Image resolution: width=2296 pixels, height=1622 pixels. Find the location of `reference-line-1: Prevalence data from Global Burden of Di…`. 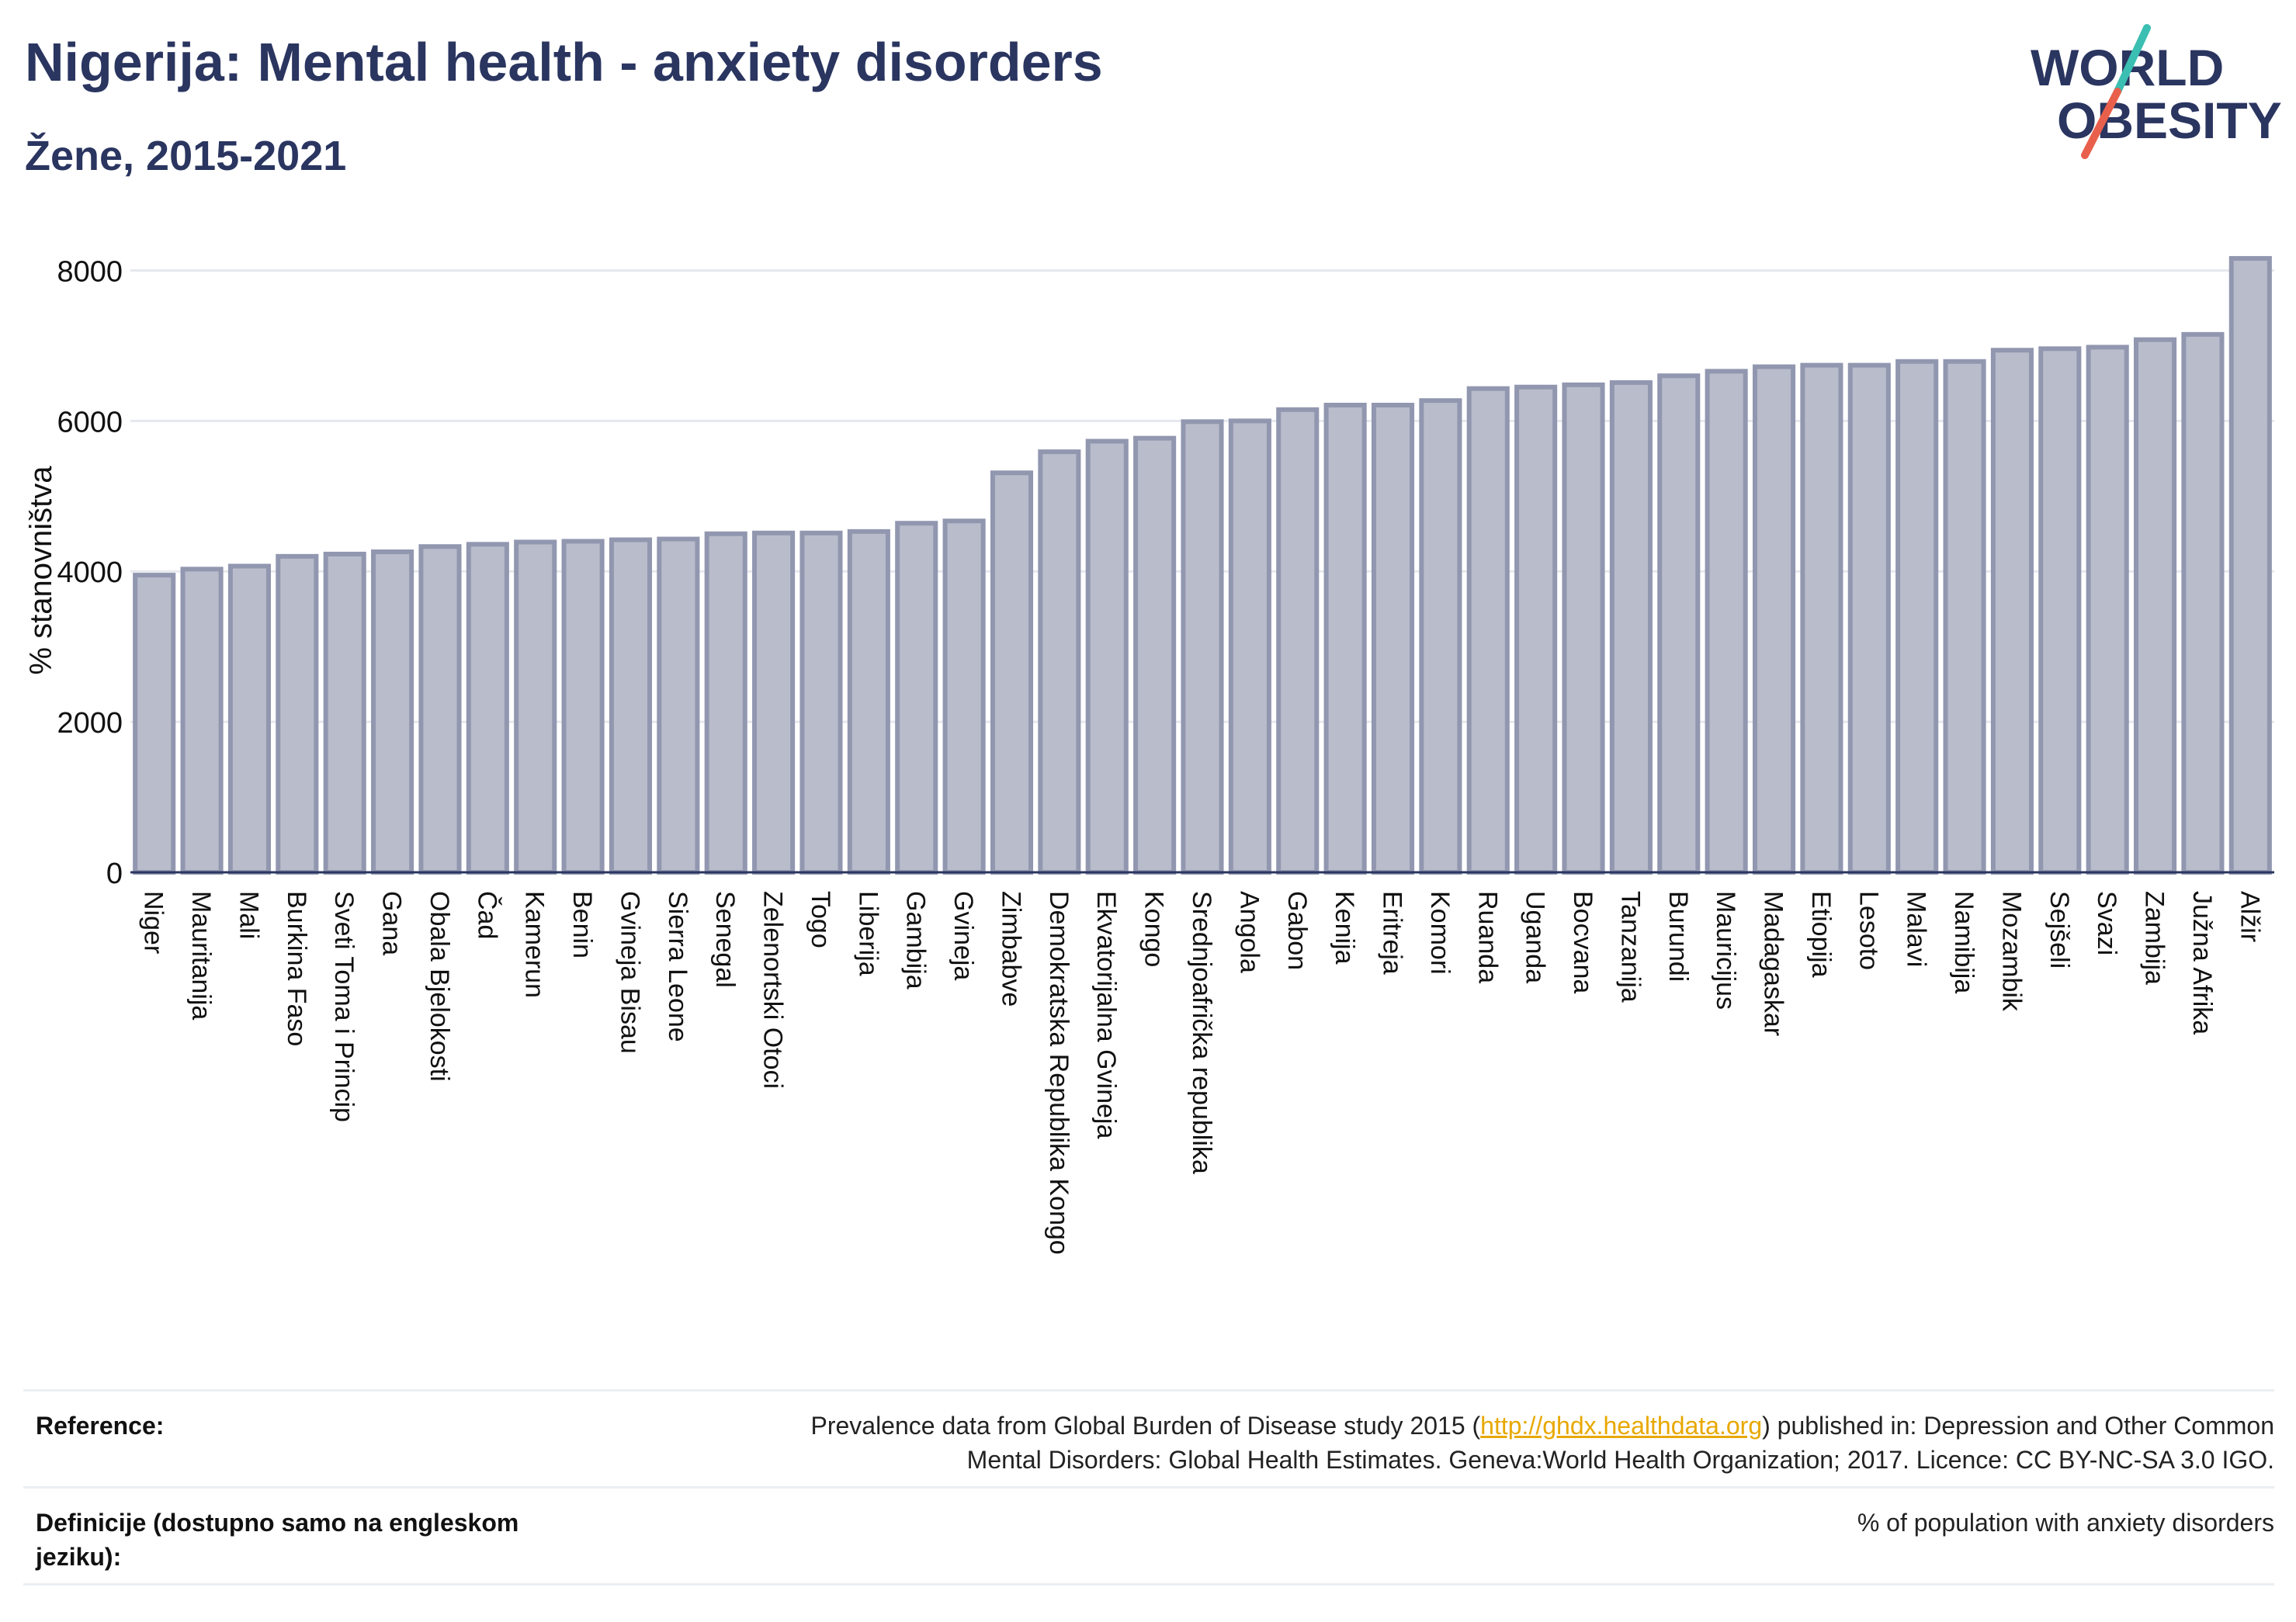

reference-line-1: Prevalence data from Global Burden of Di… is located at coordinates (1542, 1426).